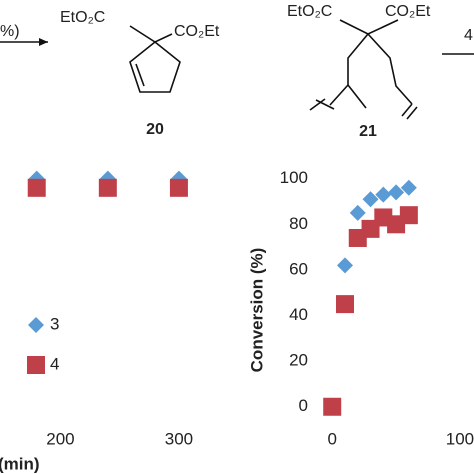 This screenshot has width=474, height=474. What do you see at coordinates (155, 59) in the screenshot?
I see `ring-bonds` at bounding box center [155, 59].